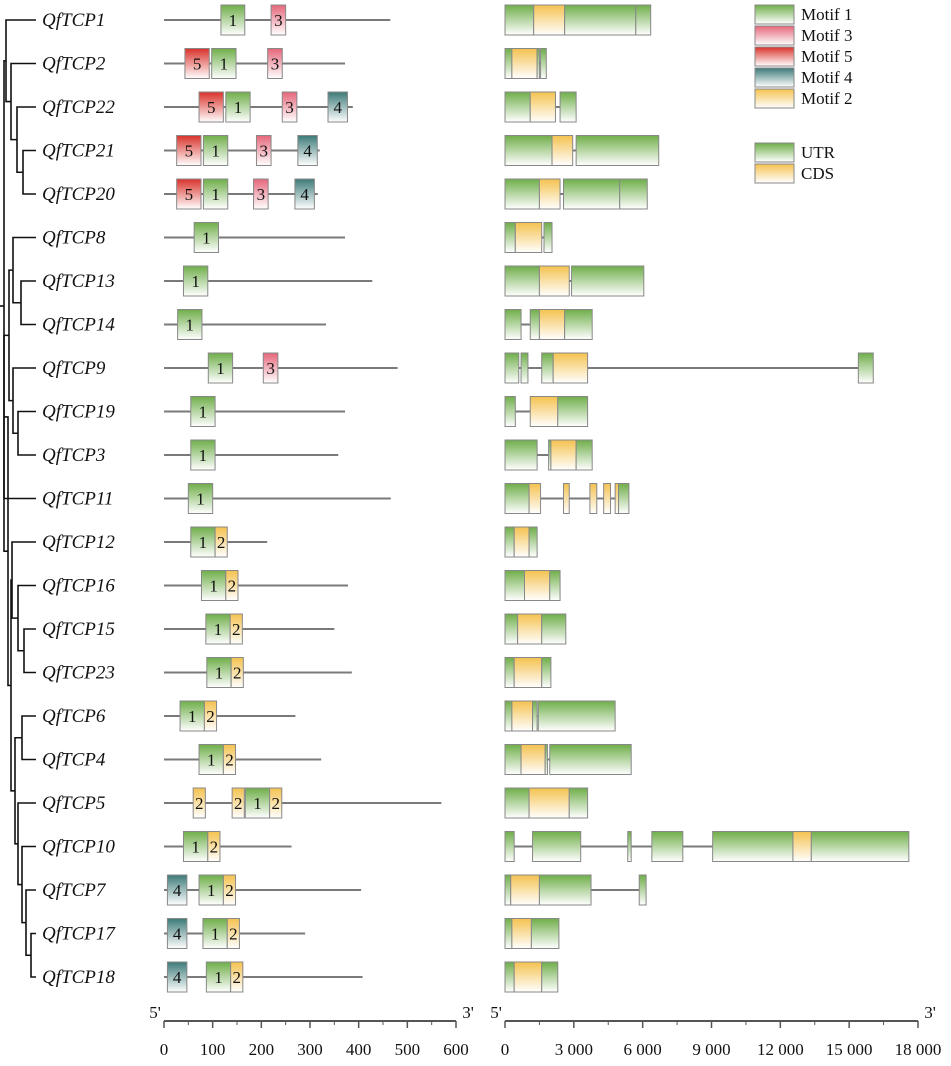 Image resolution: width=951 pixels, height=1066 pixels. I want to click on motif-row-qftcp14: 1, so click(245, 324).